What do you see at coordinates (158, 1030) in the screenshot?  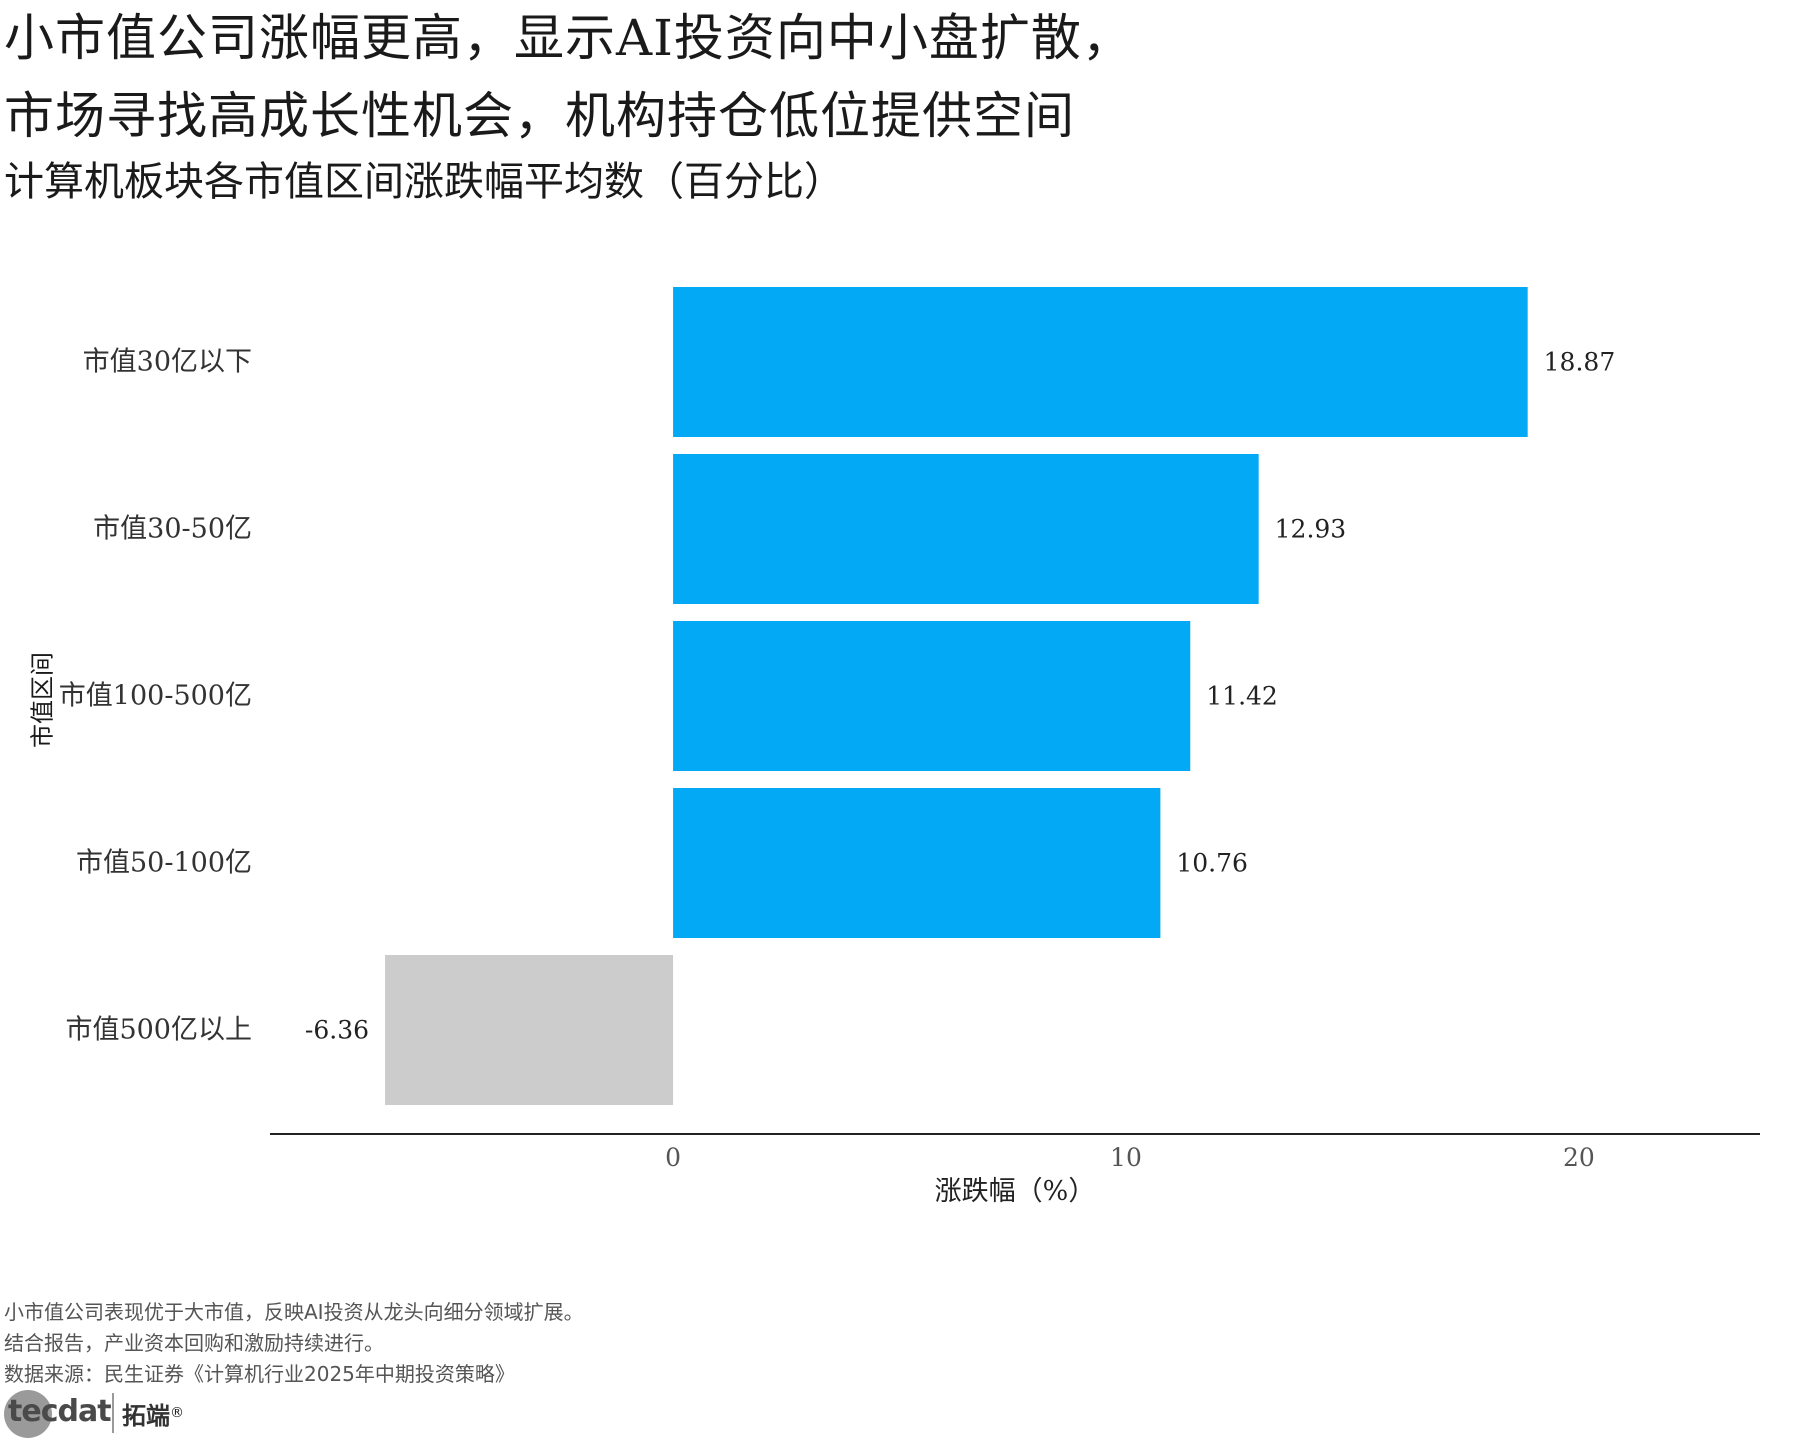 I see `category-label-5: 市值500亿以上` at bounding box center [158, 1030].